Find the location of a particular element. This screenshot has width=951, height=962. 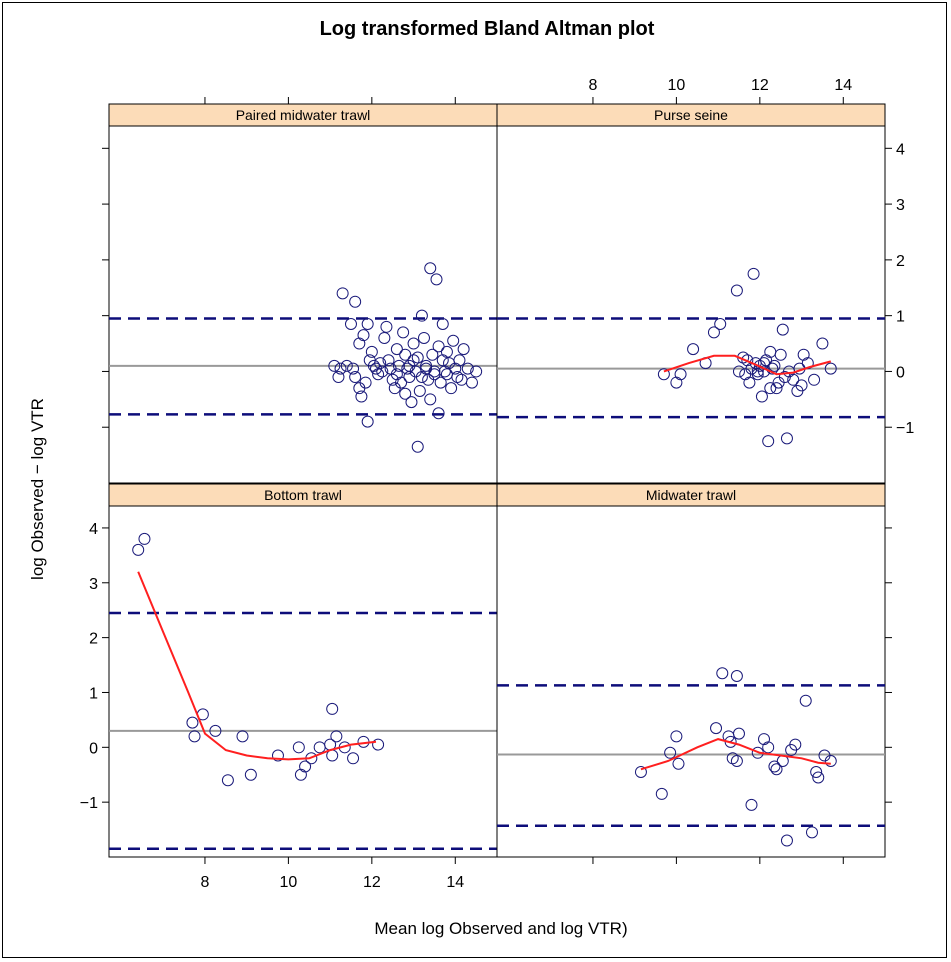

y-tick-label-left: 4 is located at coordinates (93, 529).